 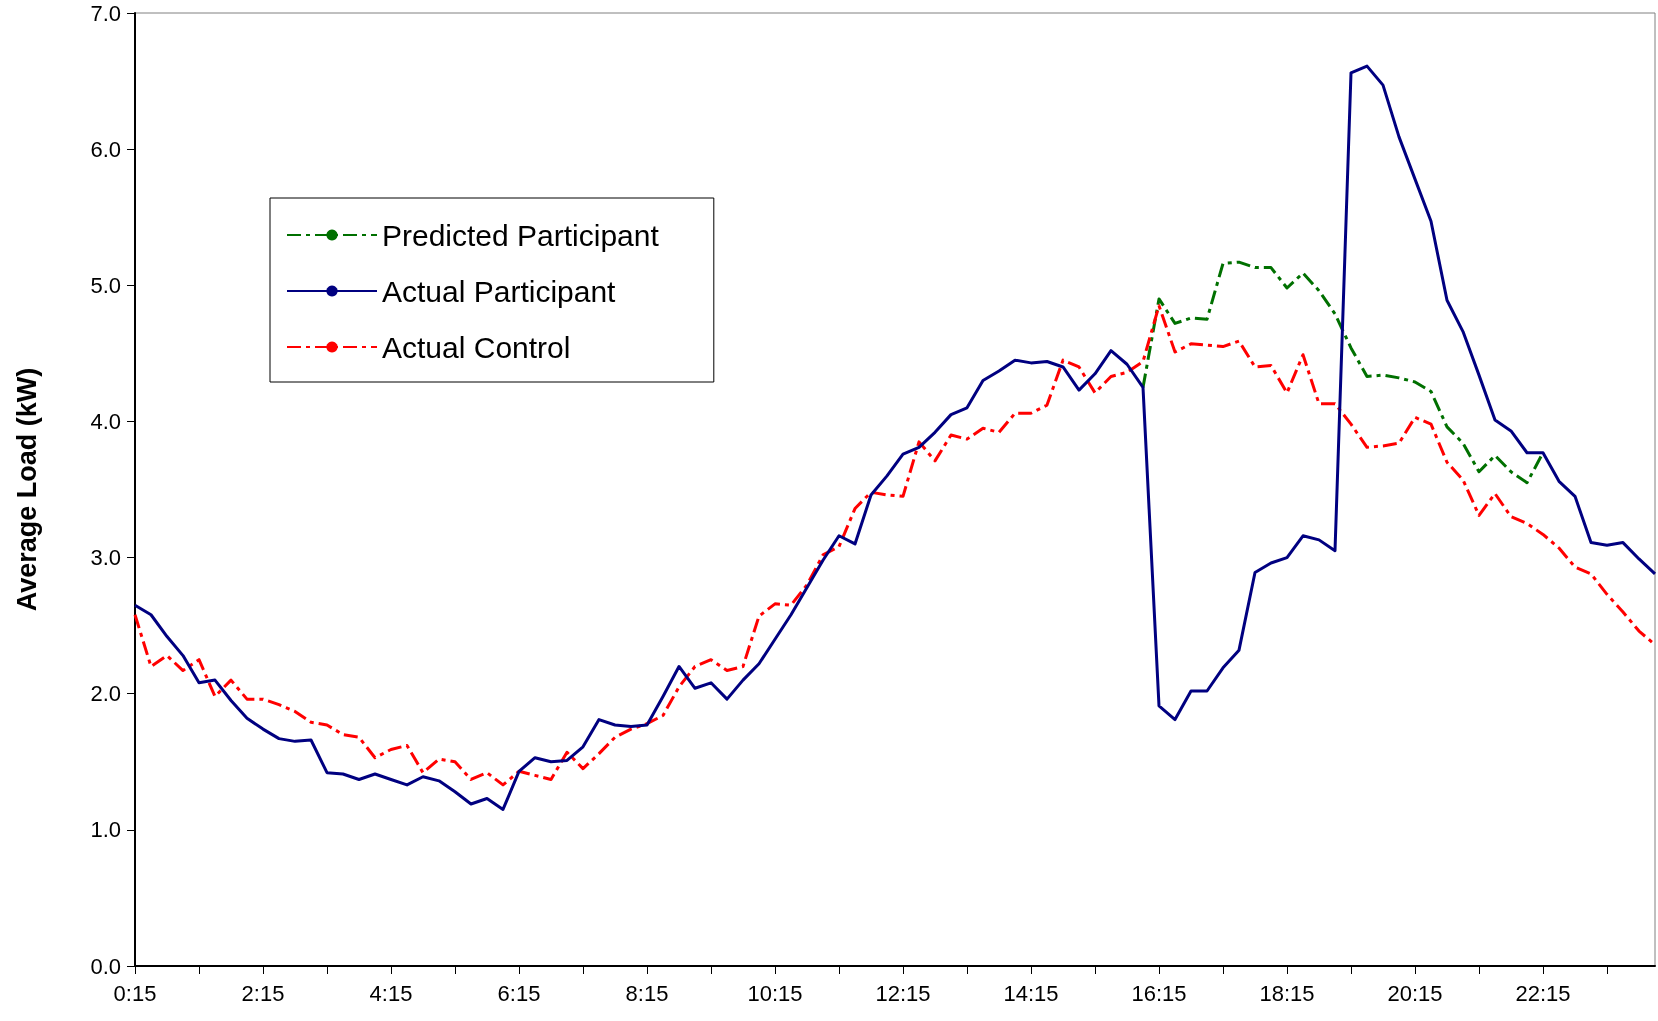 What do you see at coordinates (1287, 993) in the screenshot?
I see `x-tick-label: 18:15` at bounding box center [1287, 993].